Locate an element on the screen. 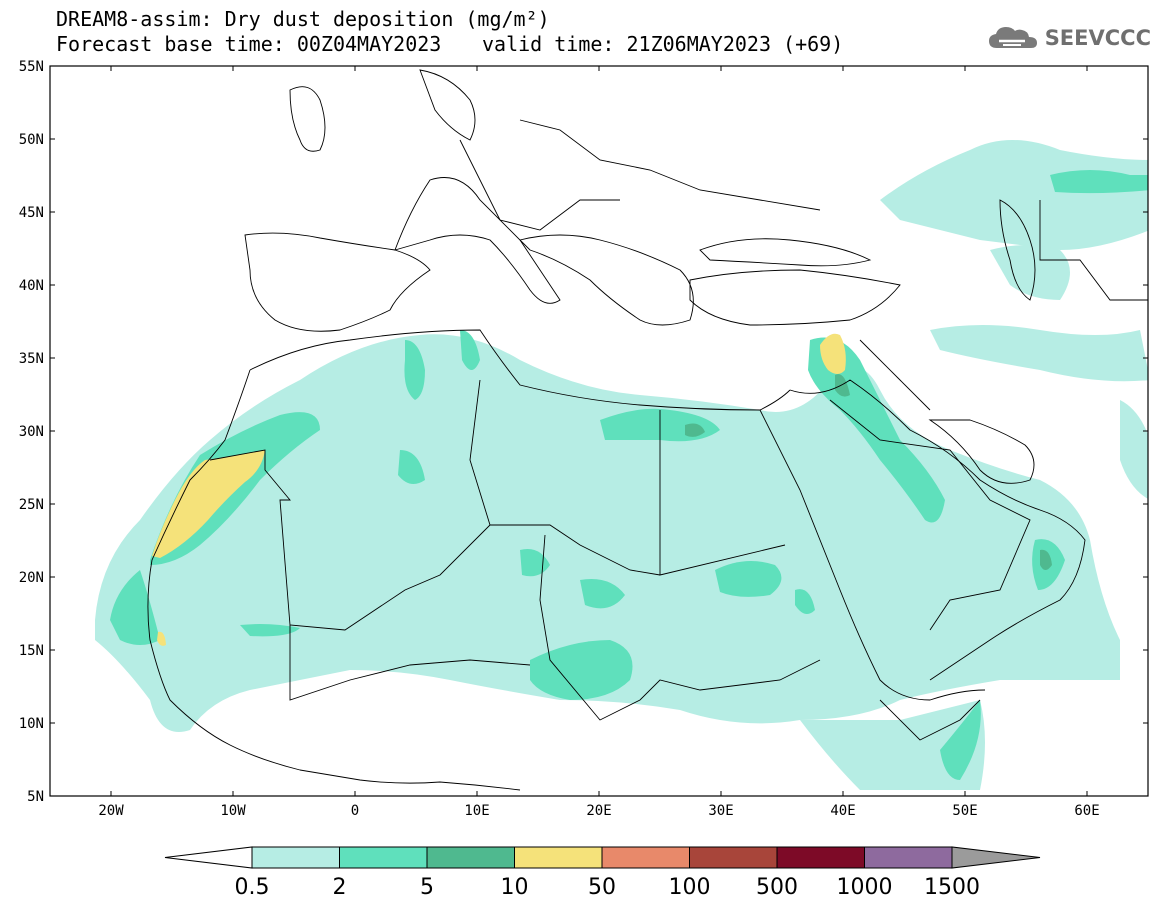 The height and width of the screenshot is (907, 1165). border-arabia is located at coordinates (930, 515).